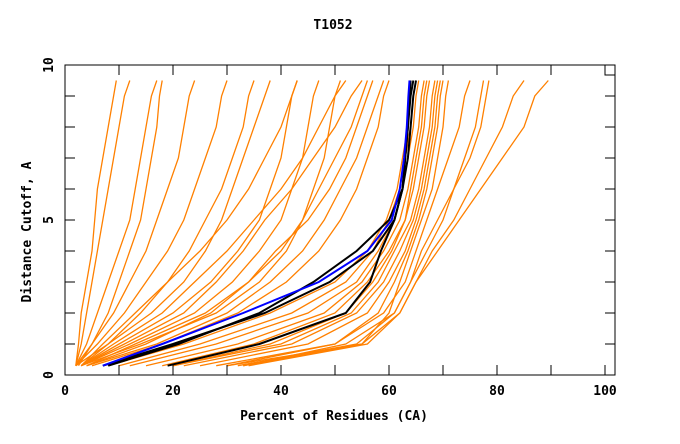  What do you see at coordinates (389, 391) in the screenshot?
I see `x-tick-label: 60` at bounding box center [389, 391].